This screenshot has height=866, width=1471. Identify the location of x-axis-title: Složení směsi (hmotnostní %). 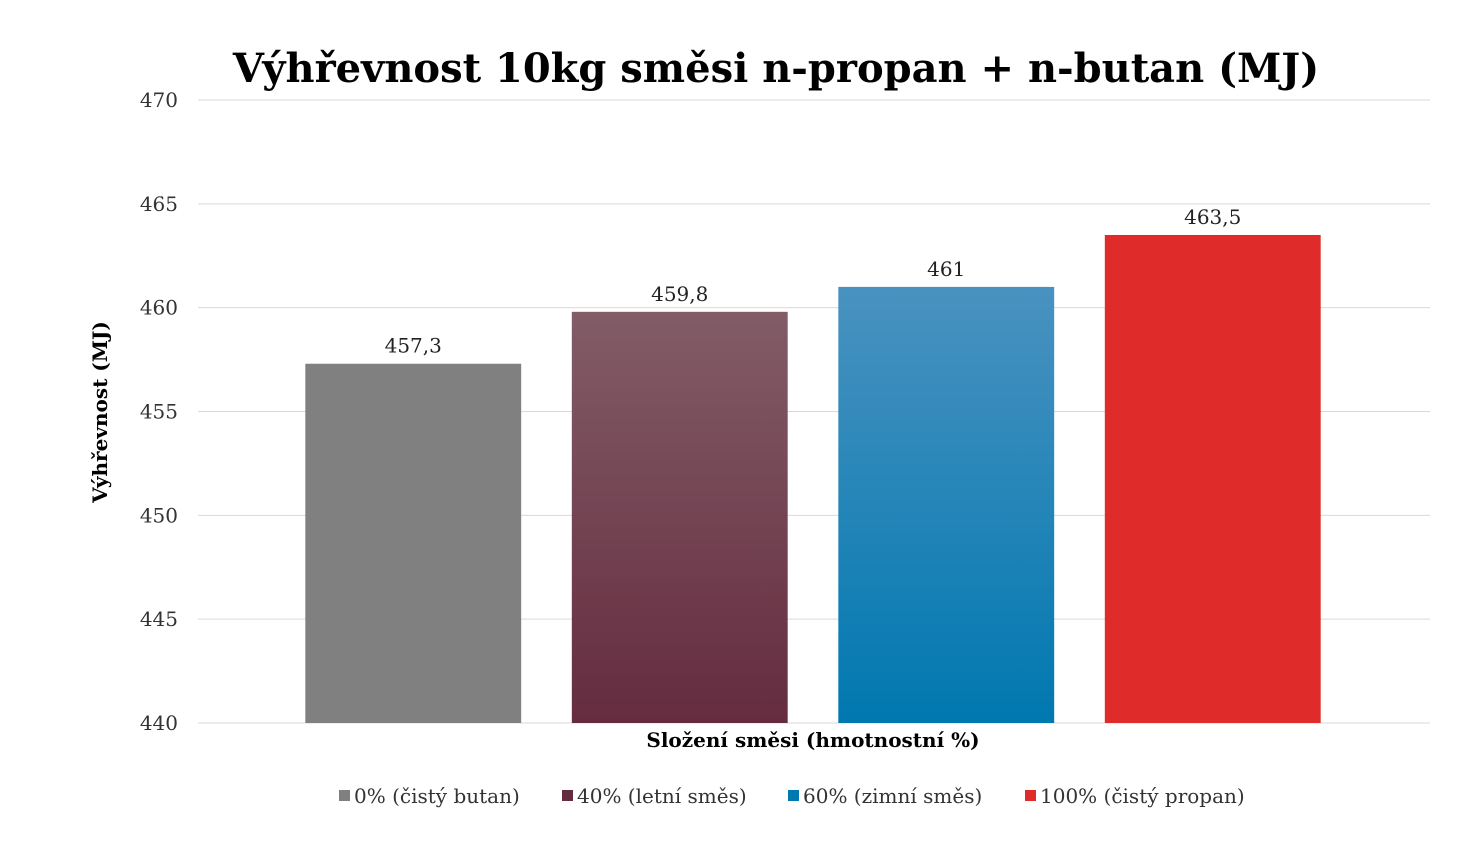
(812, 740).